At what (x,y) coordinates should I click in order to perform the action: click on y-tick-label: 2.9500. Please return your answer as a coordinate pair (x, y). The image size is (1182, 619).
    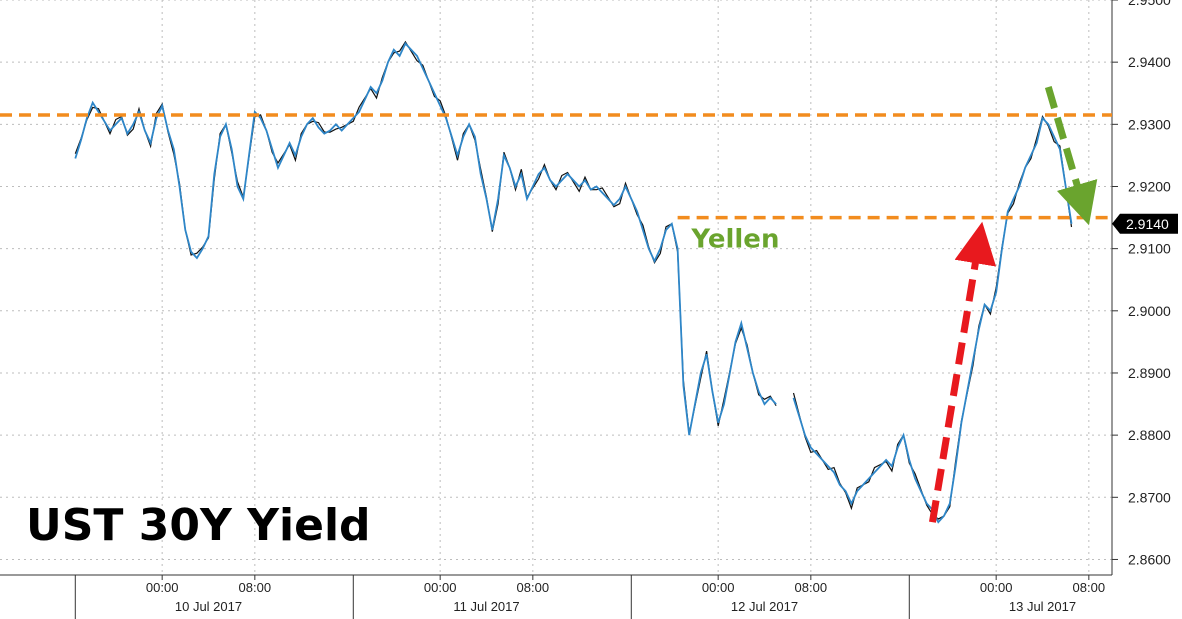
    Looking at the image, I should click on (1149, 4).